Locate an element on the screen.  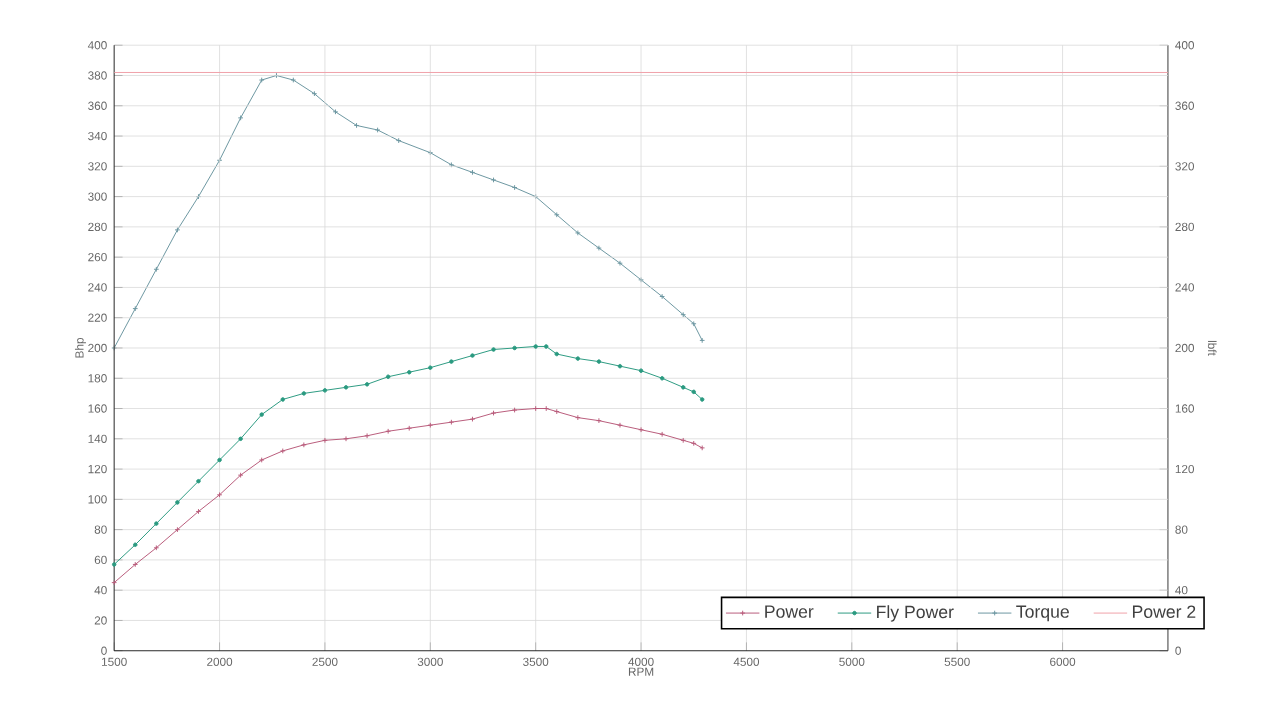
legend-label: Torque is located at coordinates (1042, 613).